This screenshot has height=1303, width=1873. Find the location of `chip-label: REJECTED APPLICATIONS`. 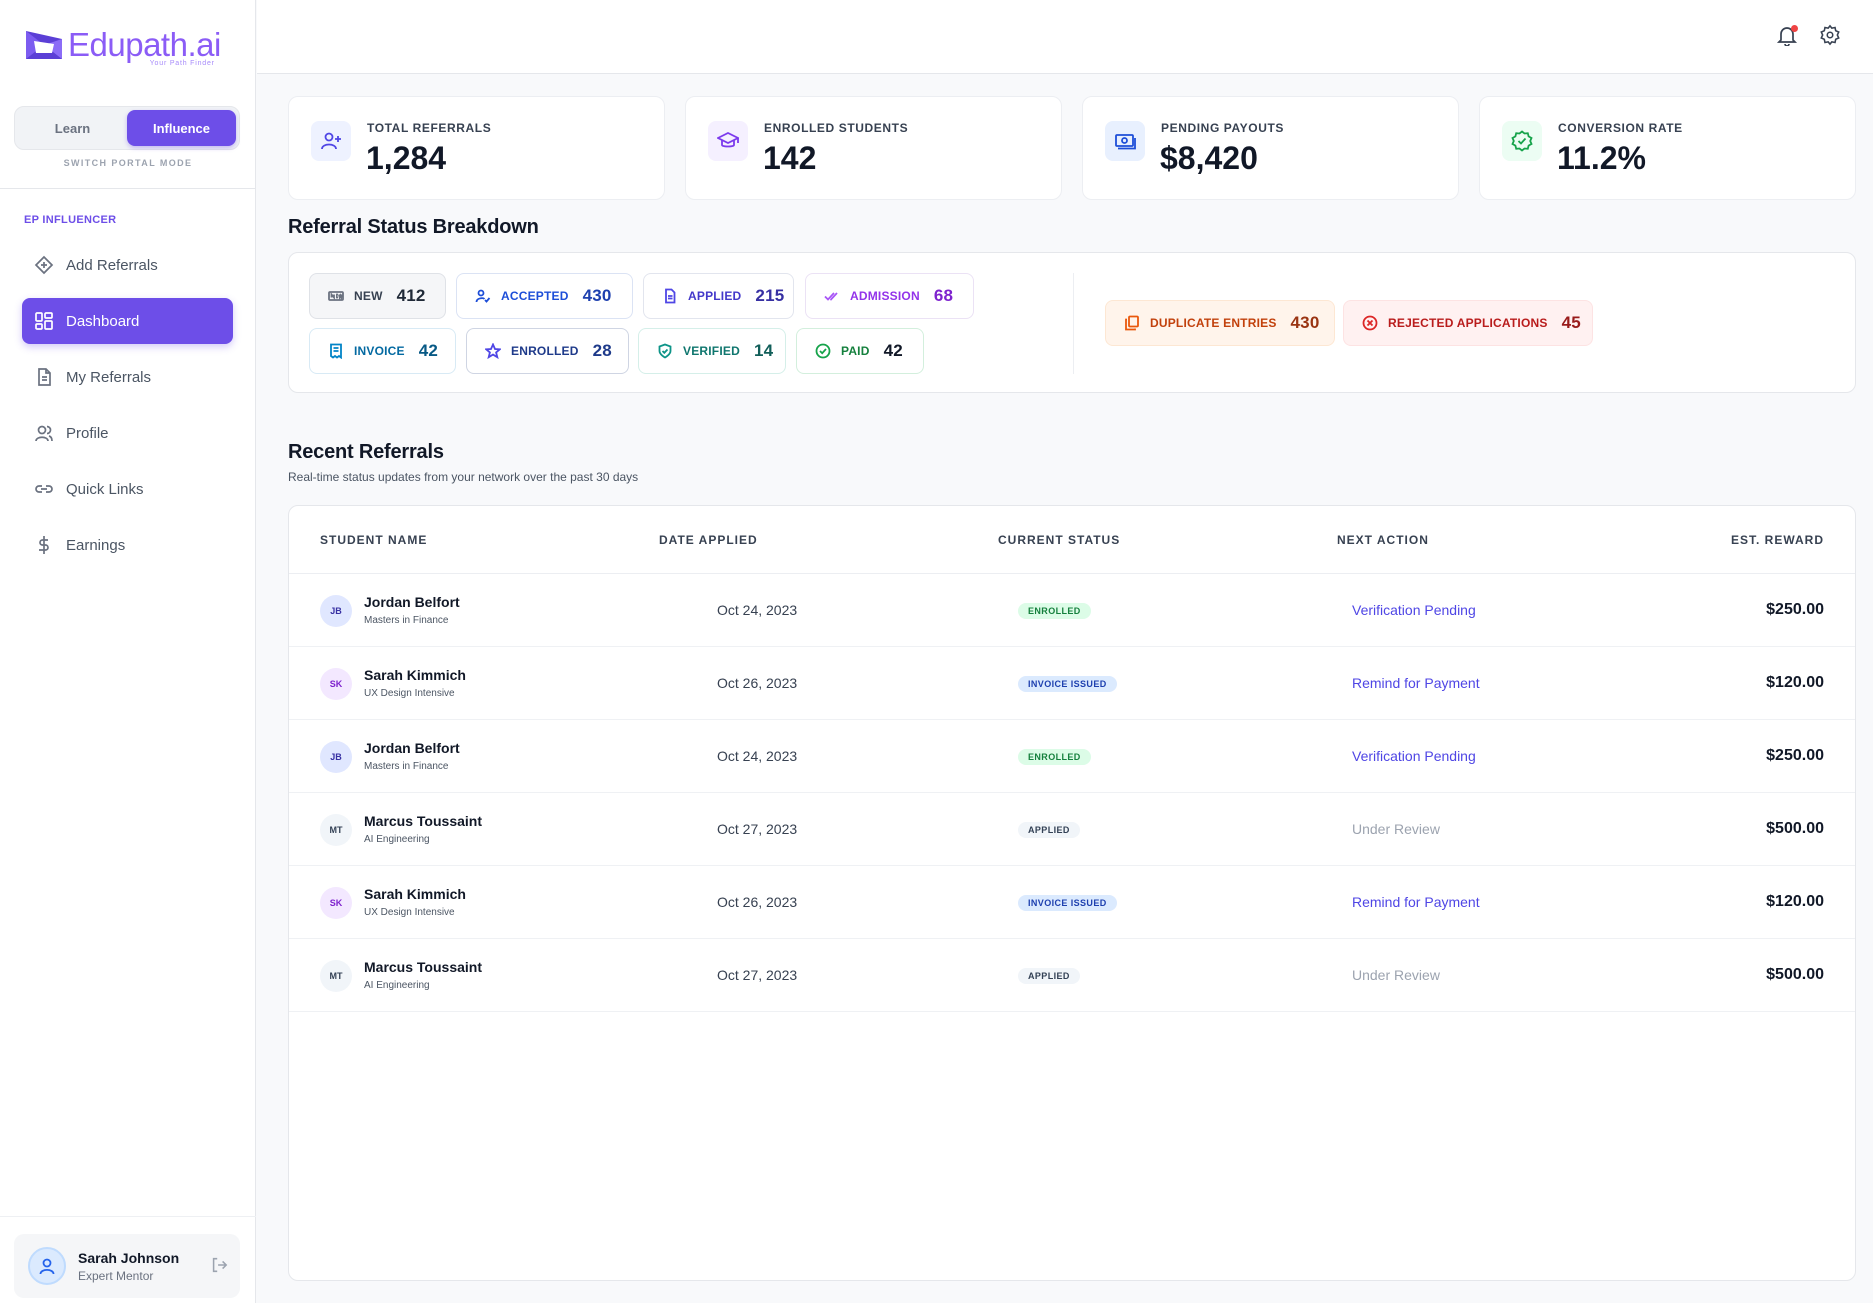

chip-label: REJECTED APPLICATIONS is located at coordinates (1468, 323).